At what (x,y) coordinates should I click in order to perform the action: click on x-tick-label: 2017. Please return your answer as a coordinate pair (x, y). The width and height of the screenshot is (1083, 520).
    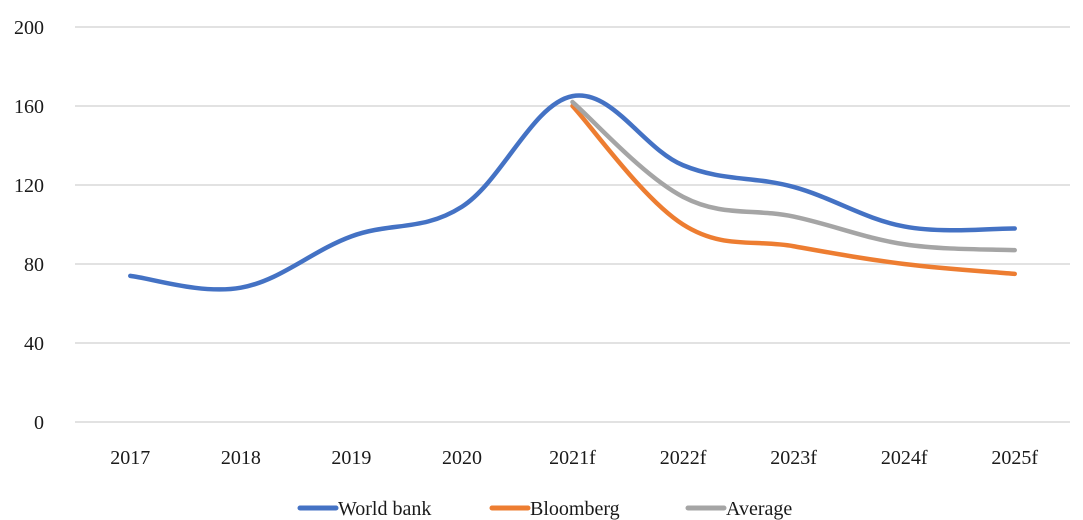
    Looking at the image, I should click on (130, 458).